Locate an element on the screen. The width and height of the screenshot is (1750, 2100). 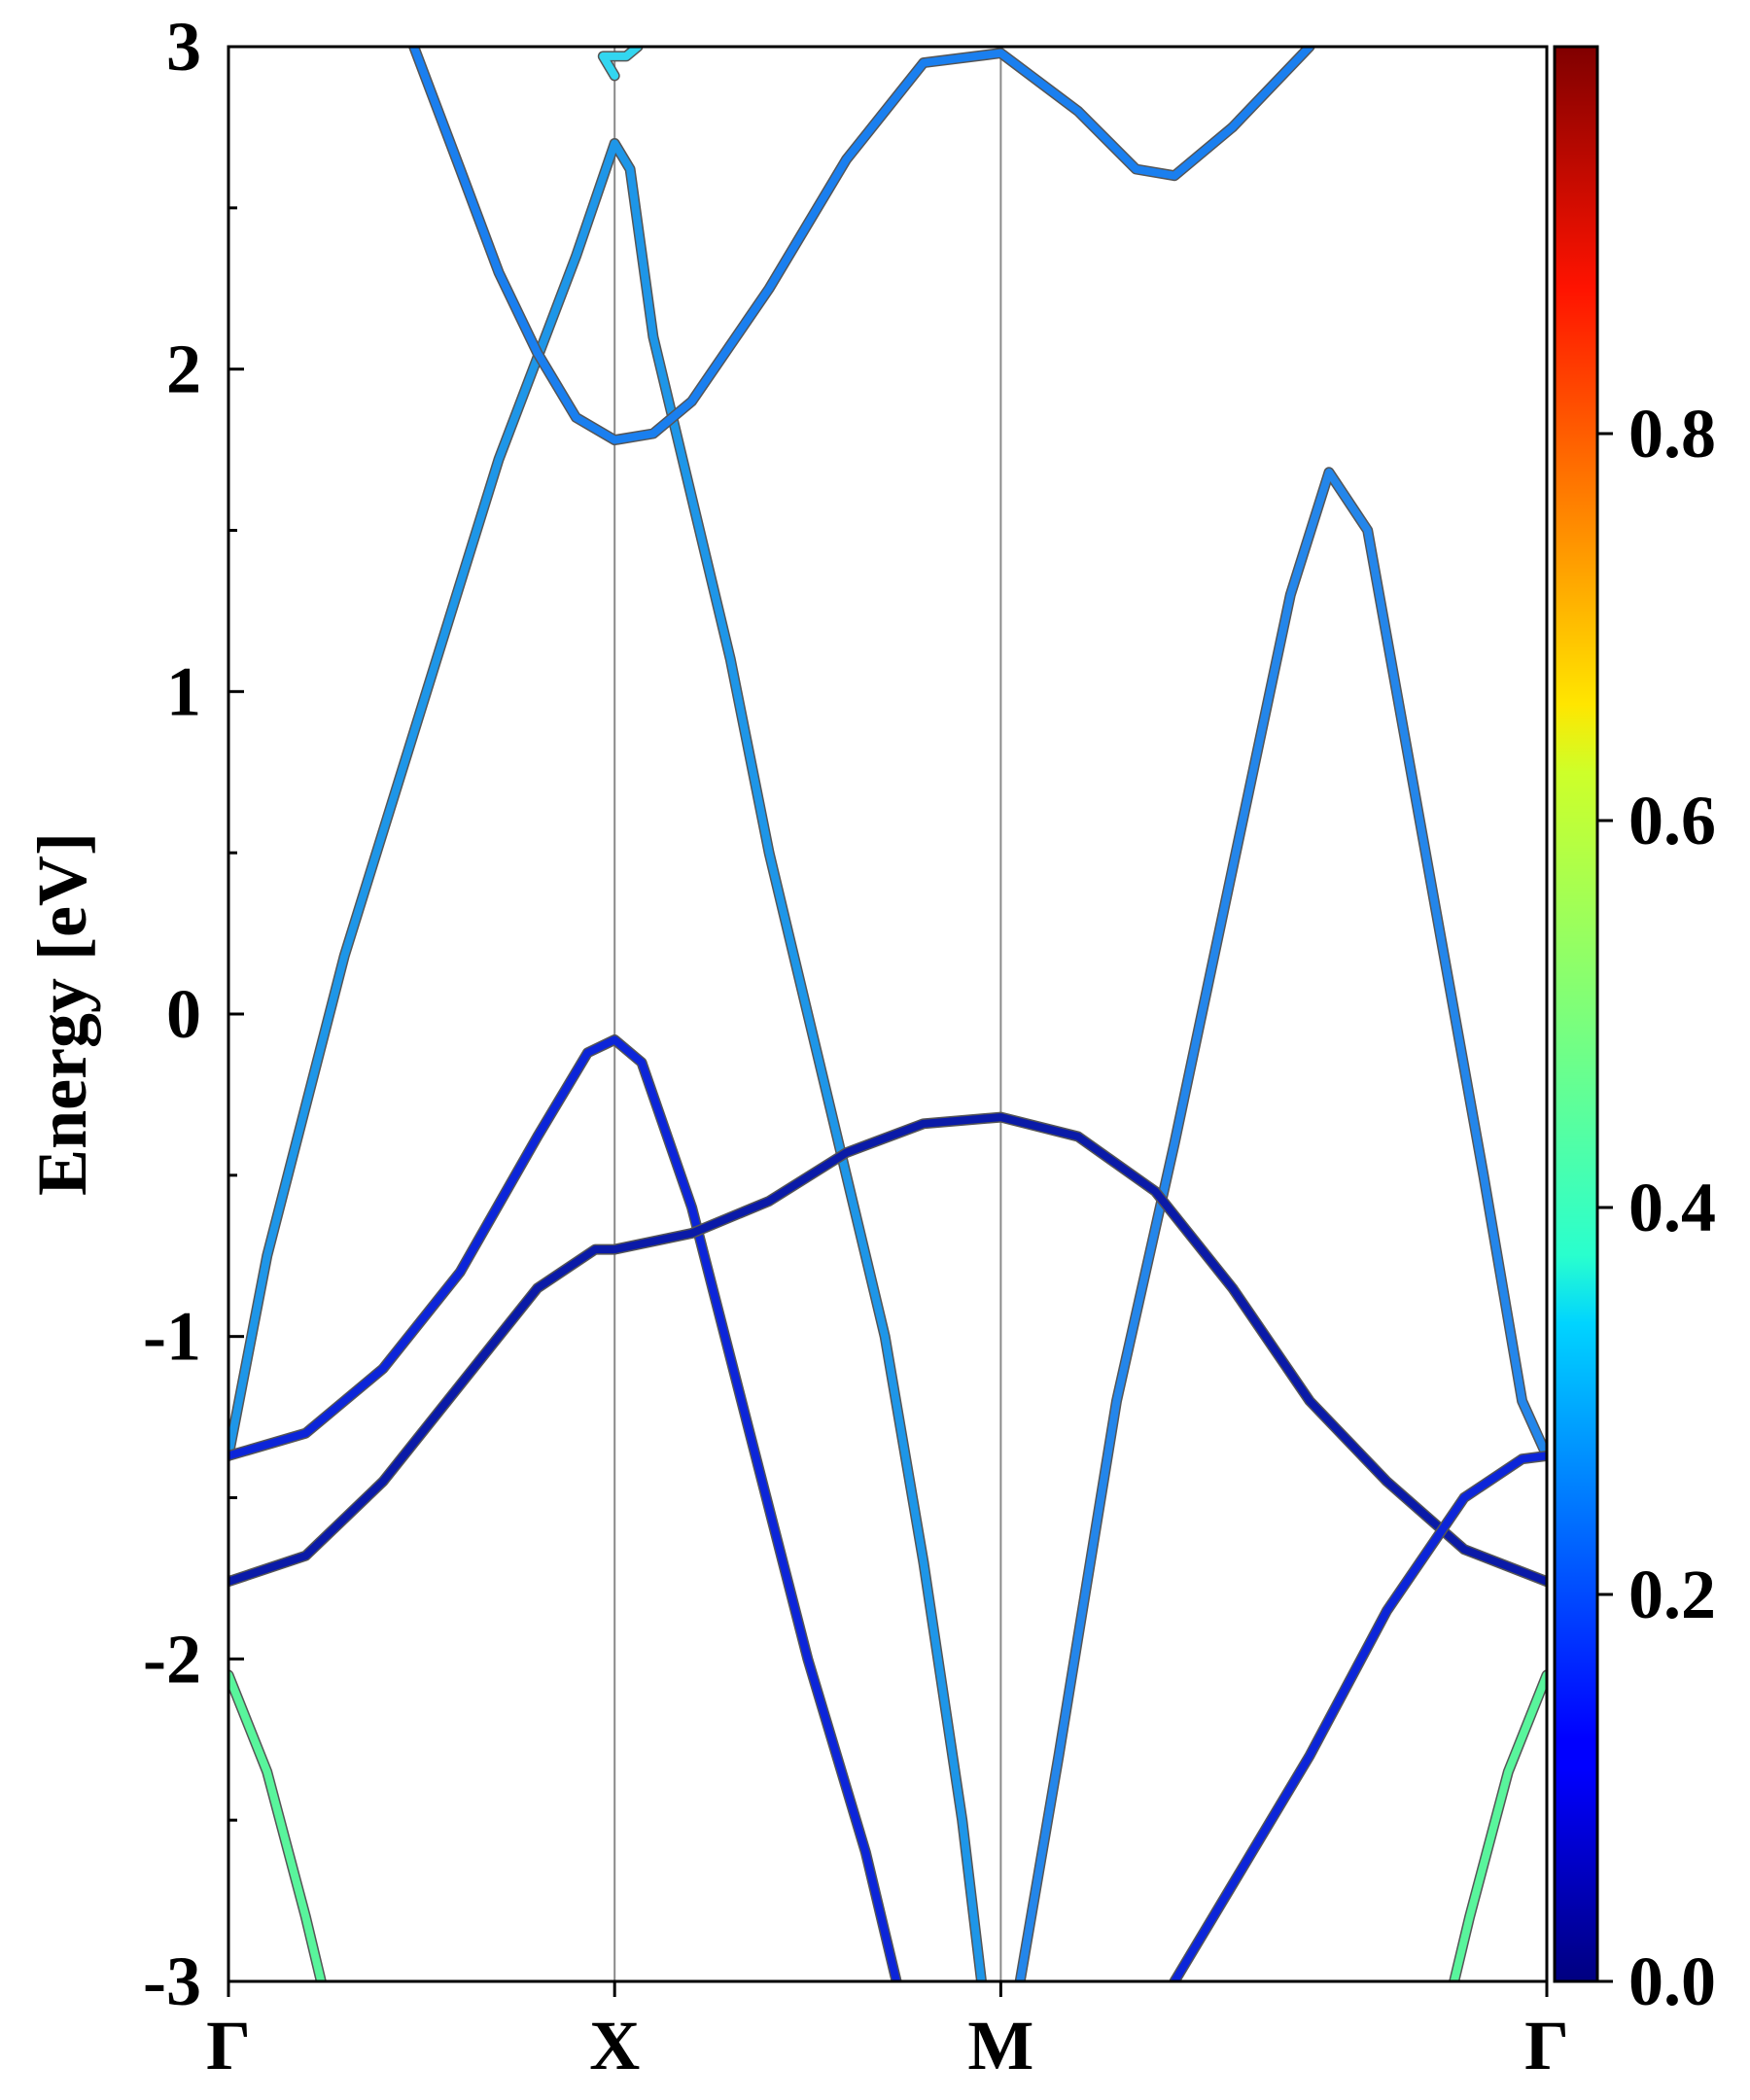
colorbar-tick-label: 0.4 is located at coordinates (1672, 1207).